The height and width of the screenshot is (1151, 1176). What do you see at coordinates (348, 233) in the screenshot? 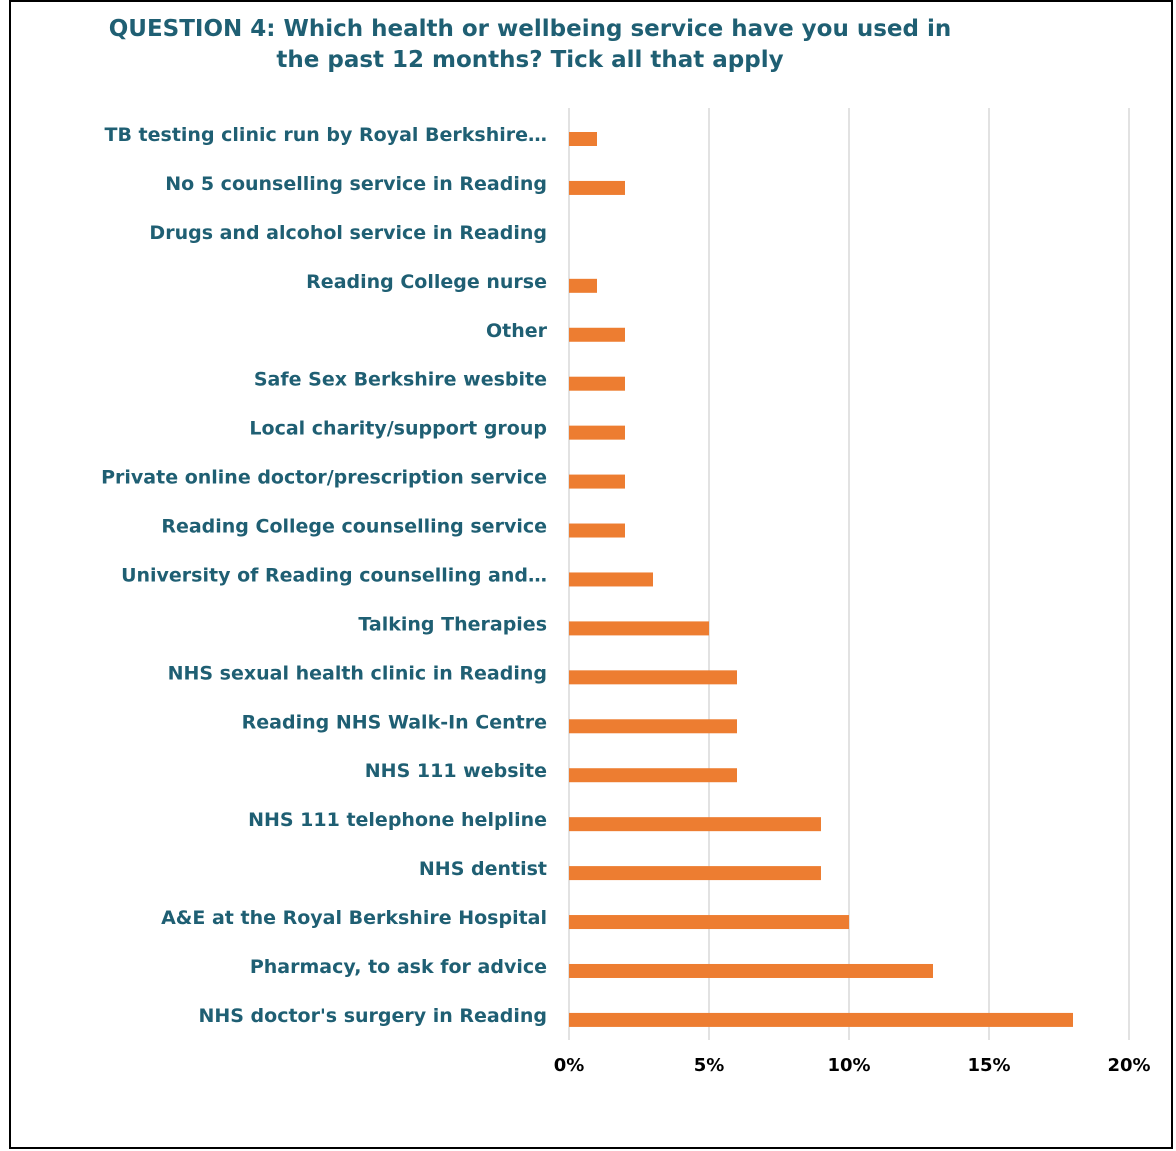
I see `category-label: Drugs and alcohol service in Reading` at bounding box center [348, 233].